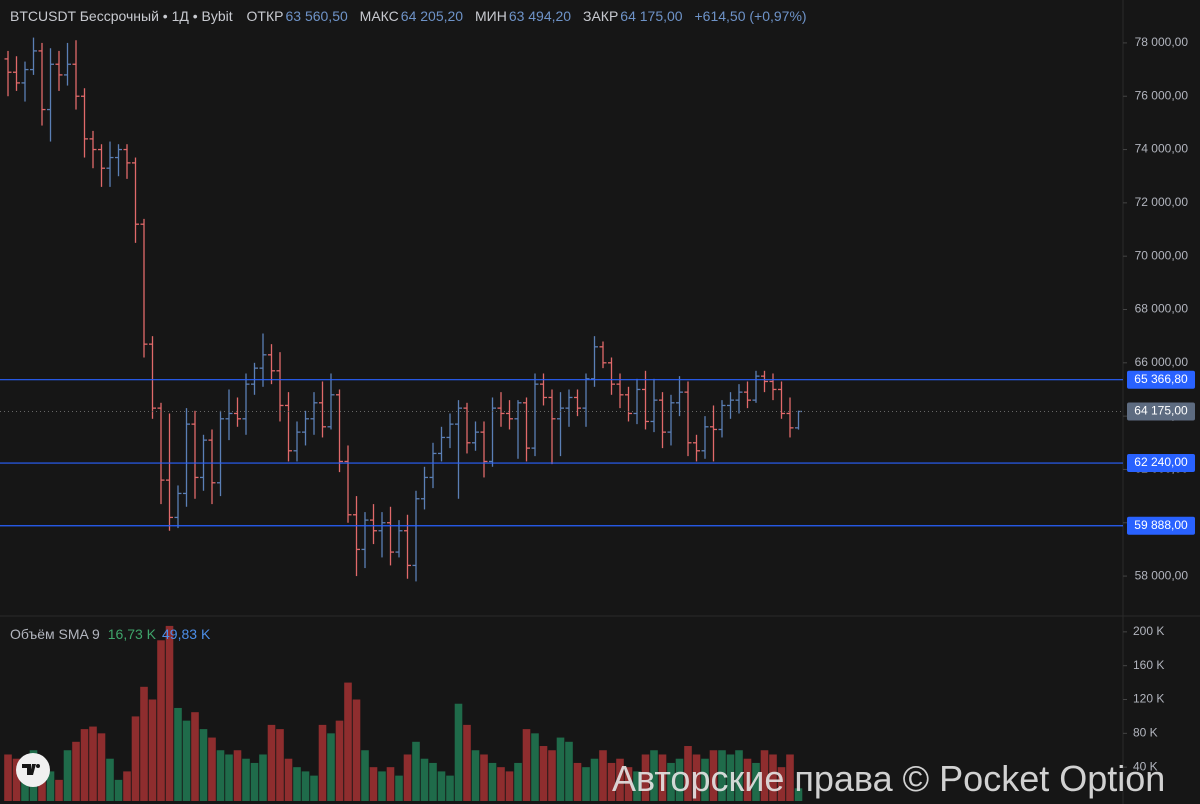  What do you see at coordinates (186, 634) in the screenshot?
I see `legend-value: 49,83 K` at bounding box center [186, 634].